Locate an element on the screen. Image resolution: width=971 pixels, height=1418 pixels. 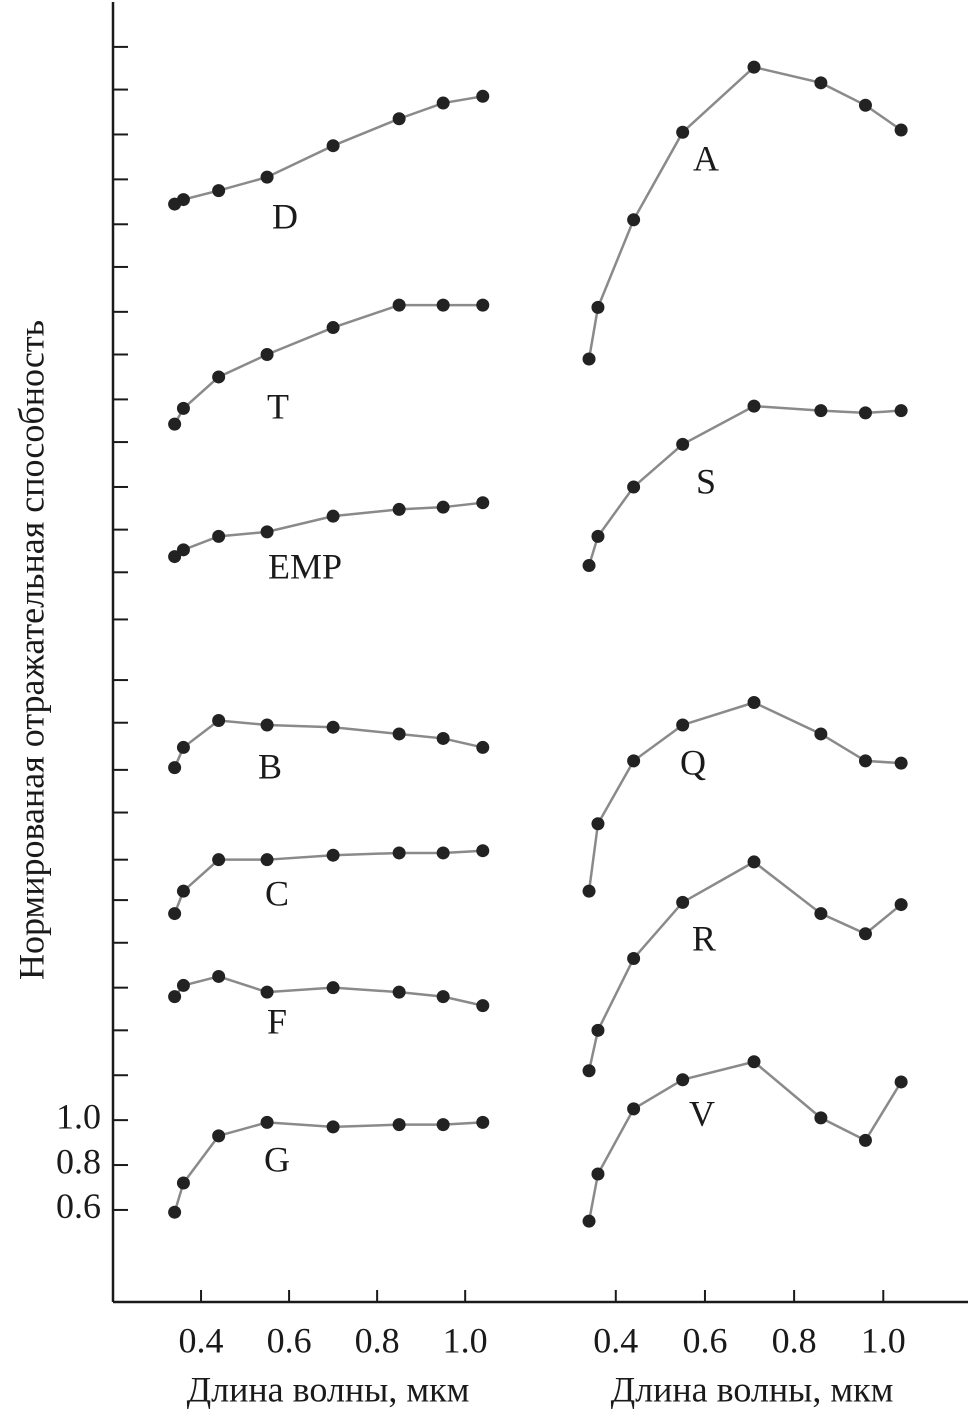
series-label: V is located at coordinates (702, 1113).